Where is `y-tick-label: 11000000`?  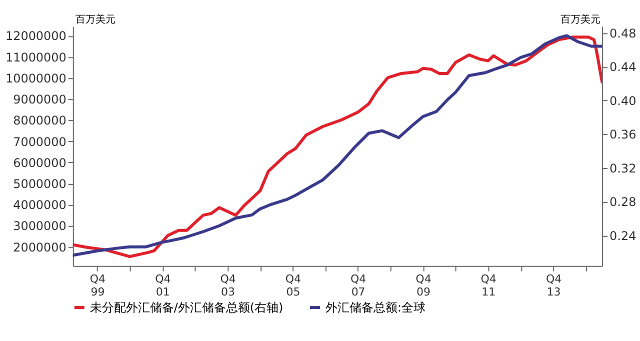 y-tick-label: 11000000 is located at coordinates (35, 57).